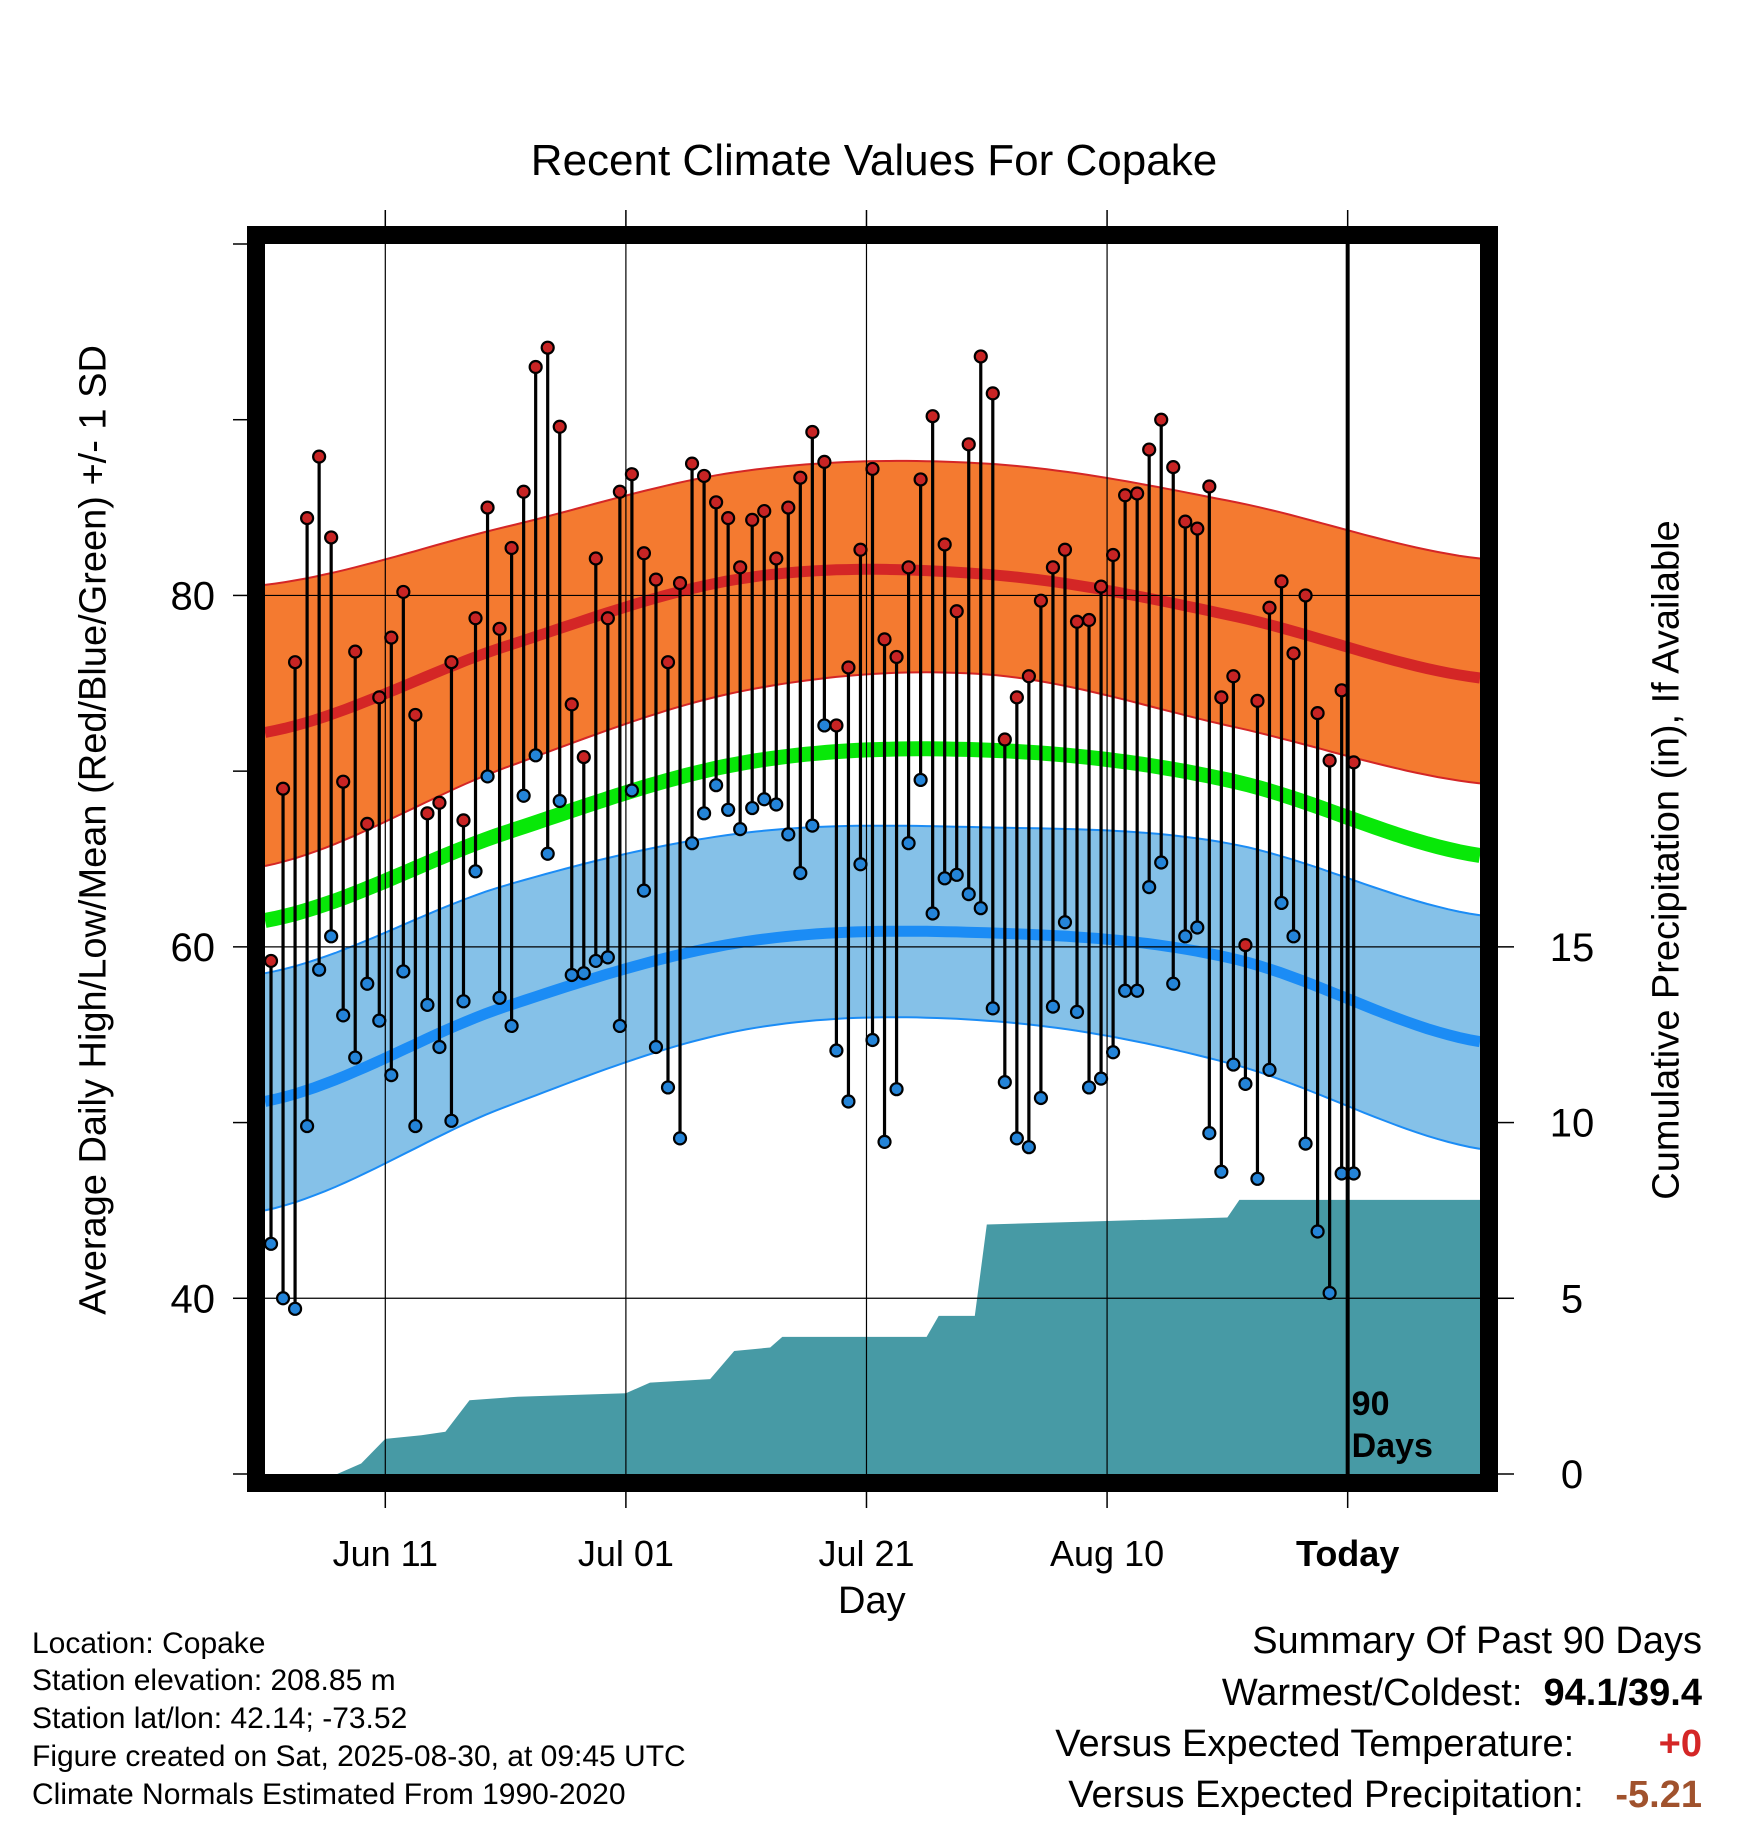  What do you see at coordinates (1680, 1744) in the screenshot?
I see `summary-temp-value: +0` at bounding box center [1680, 1744].